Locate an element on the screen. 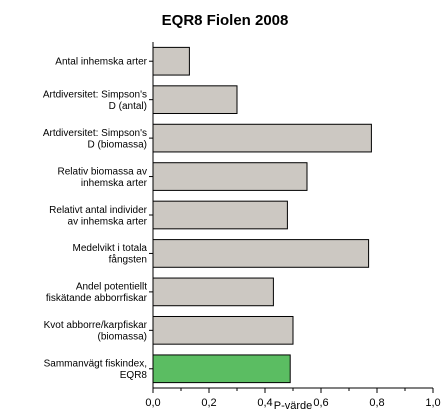 Image resolution: width=442 pixels, height=412 pixels. category-label-6: Andel potentiellt fiskätande abborrfiskar is located at coordinates (97, 293).